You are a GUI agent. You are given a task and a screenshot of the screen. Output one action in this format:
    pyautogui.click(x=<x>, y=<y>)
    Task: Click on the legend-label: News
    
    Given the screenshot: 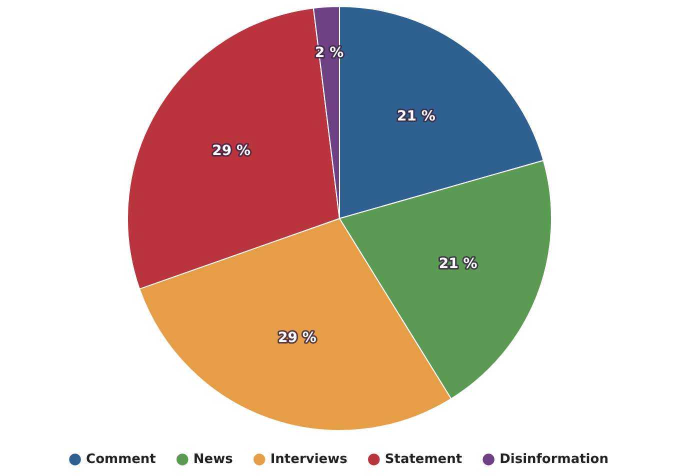 What is the action you would take?
    pyautogui.click(x=213, y=459)
    